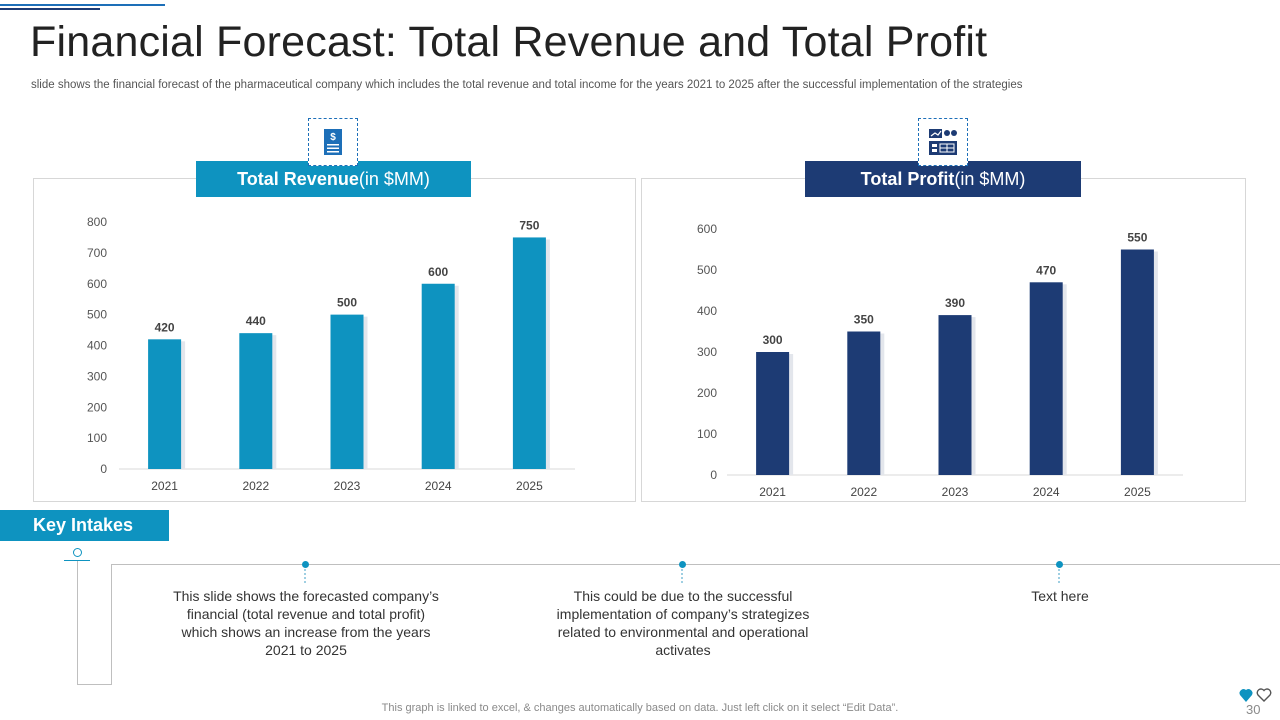 Image resolution: width=1280 pixels, height=720 pixels. I want to click on key-intakes-bracket-vertical, so click(77, 623).